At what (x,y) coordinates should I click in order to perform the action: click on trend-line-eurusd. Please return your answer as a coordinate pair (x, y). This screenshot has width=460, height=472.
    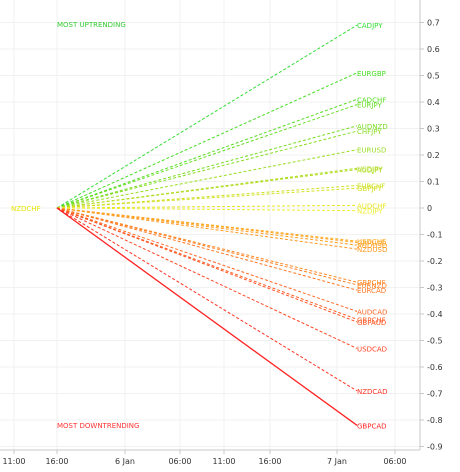
    Looking at the image, I should click on (207, 179).